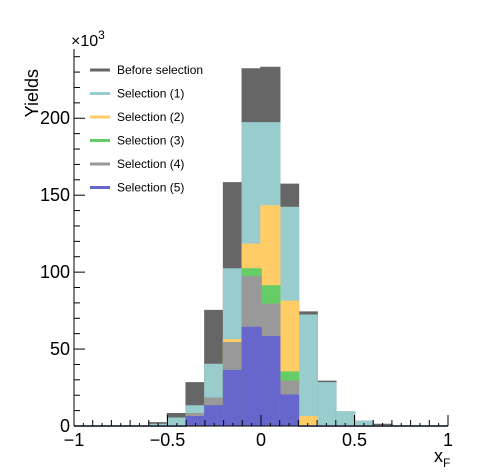 The height and width of the screenshot is (474, 498). Describe the element at coordinates (55, 272) in the screenshot. I see `y-tick-label: 100` at that location.